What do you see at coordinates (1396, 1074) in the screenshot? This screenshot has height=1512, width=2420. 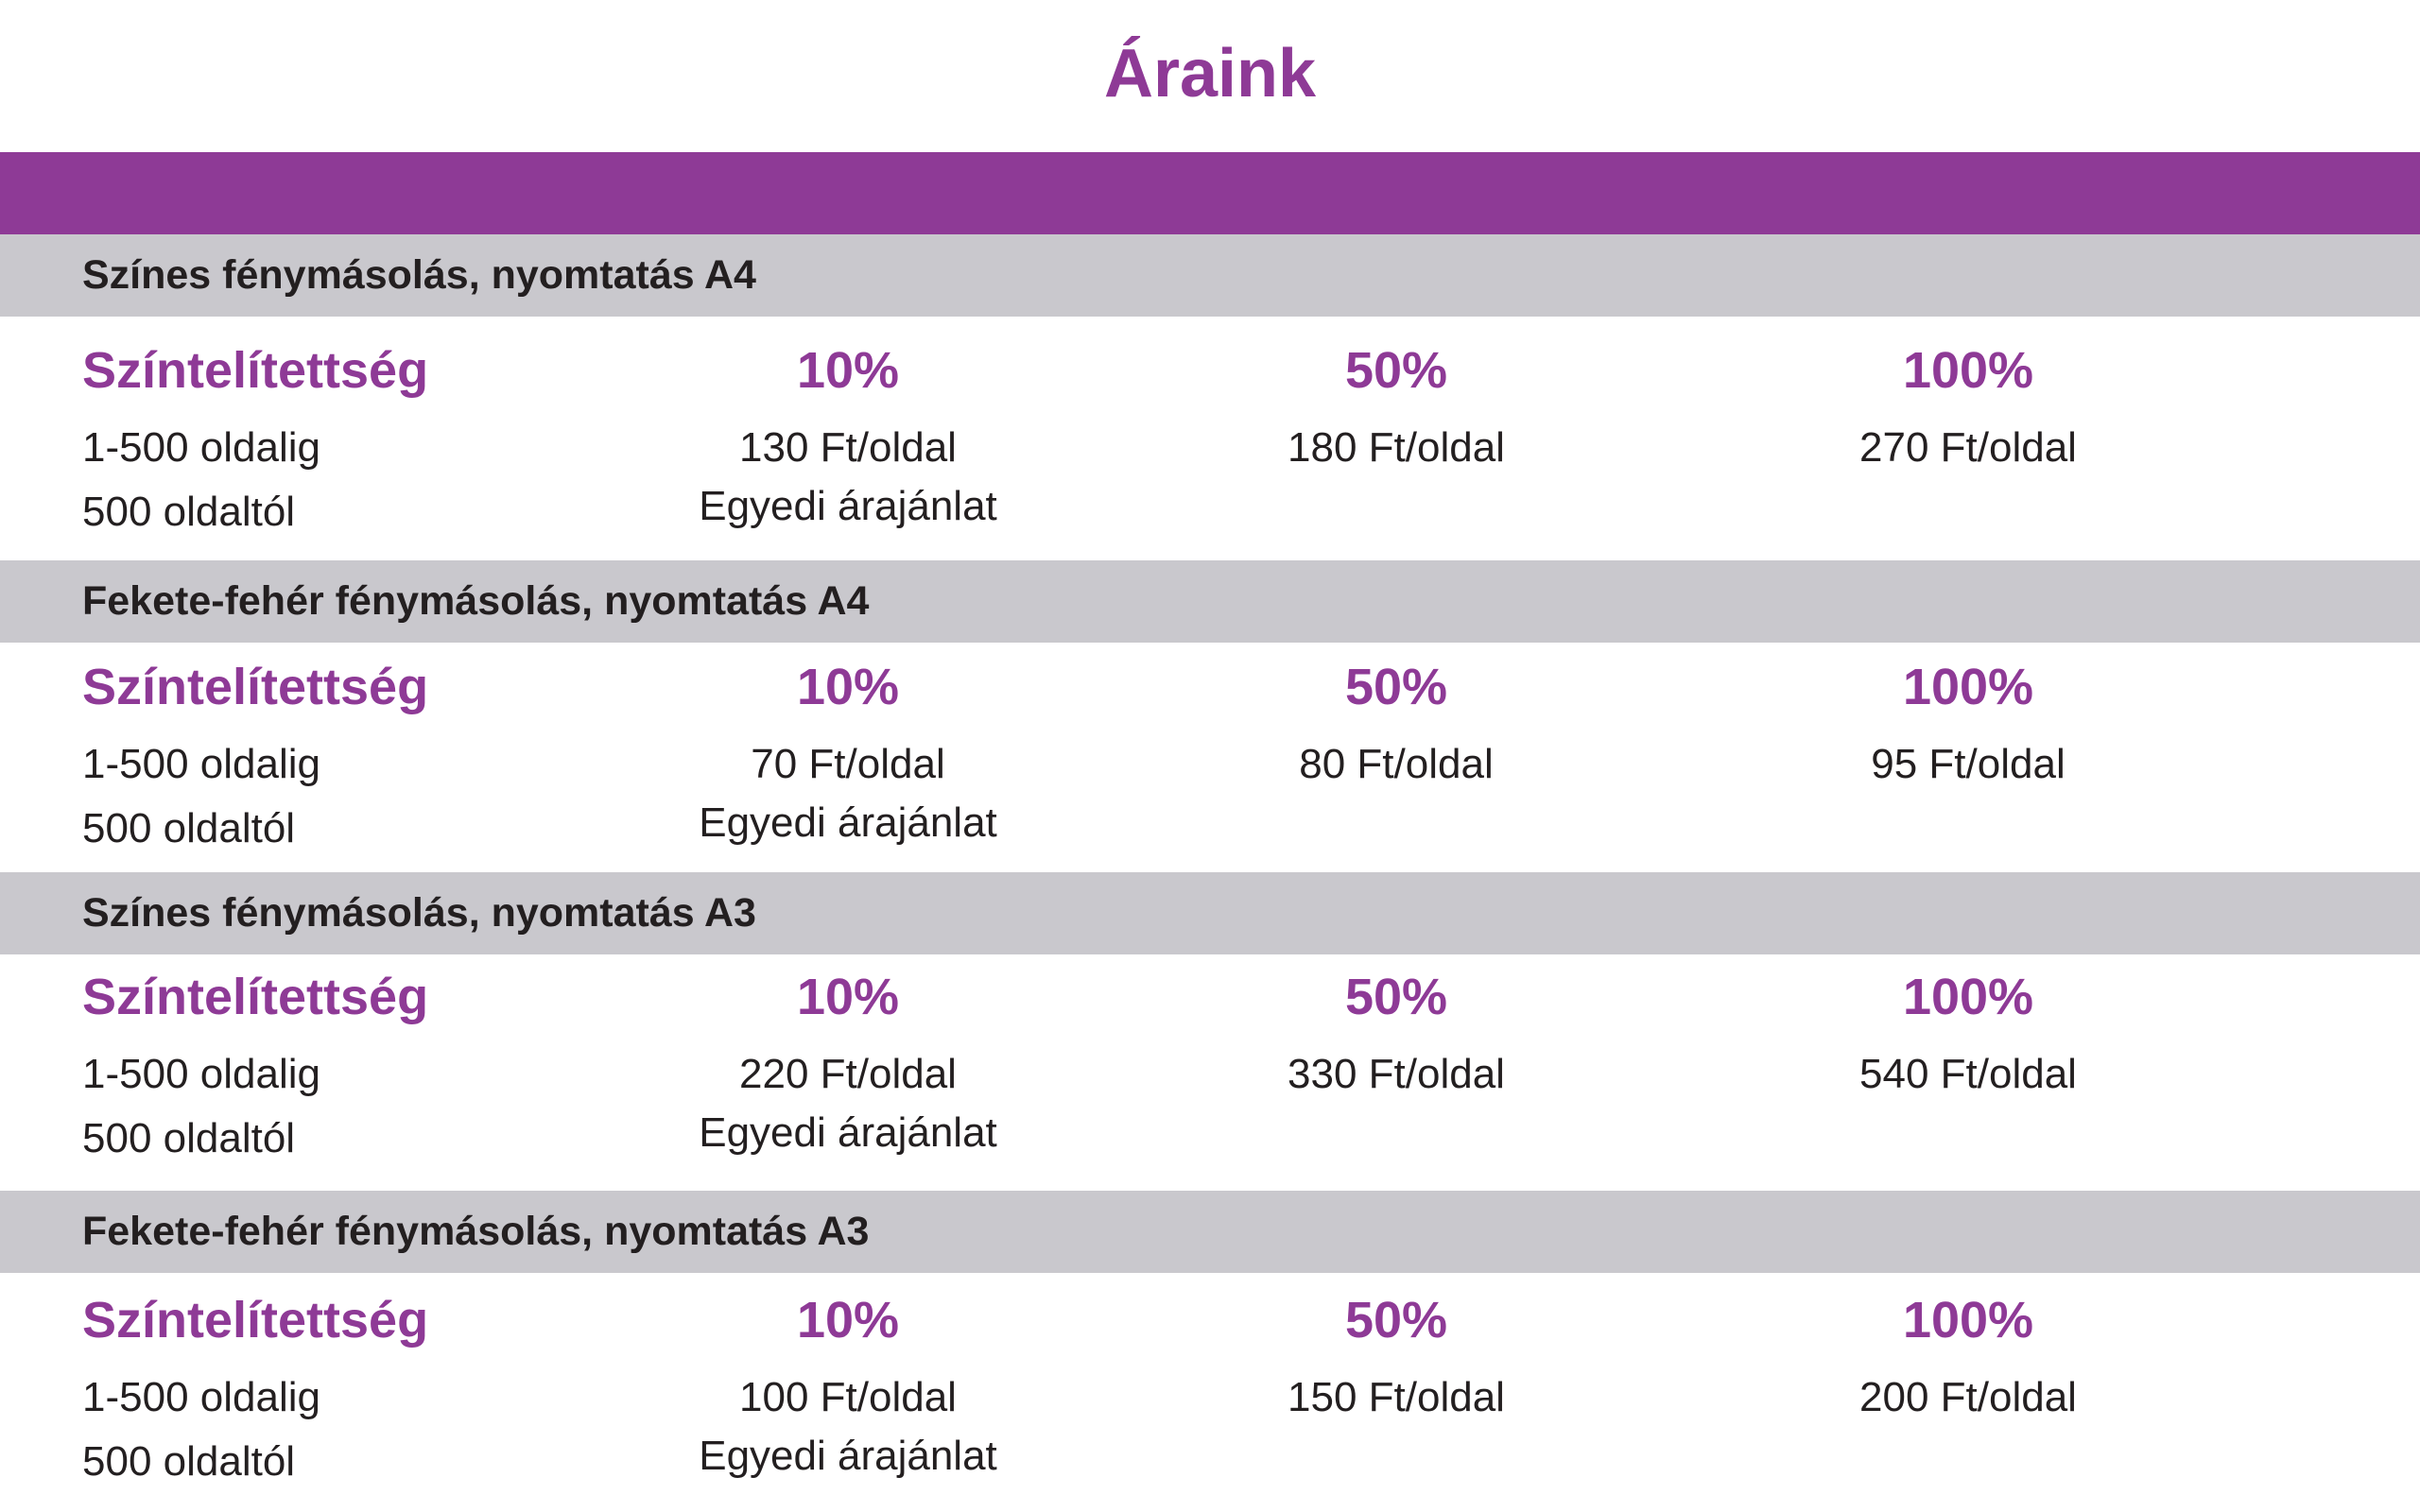 I see `price-50: 330 Ft/oldal` at bounding box center [1396, 1074].